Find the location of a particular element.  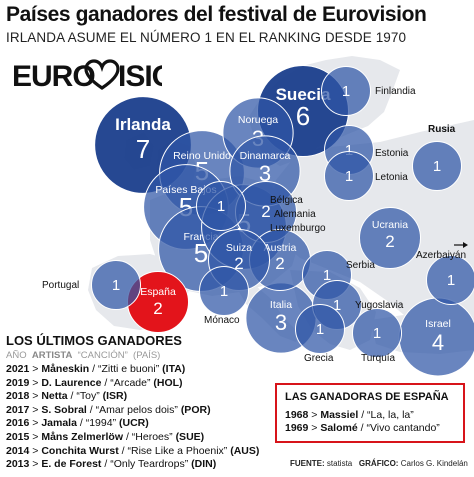

bubble-grecia is located at coordinates (320, 329).